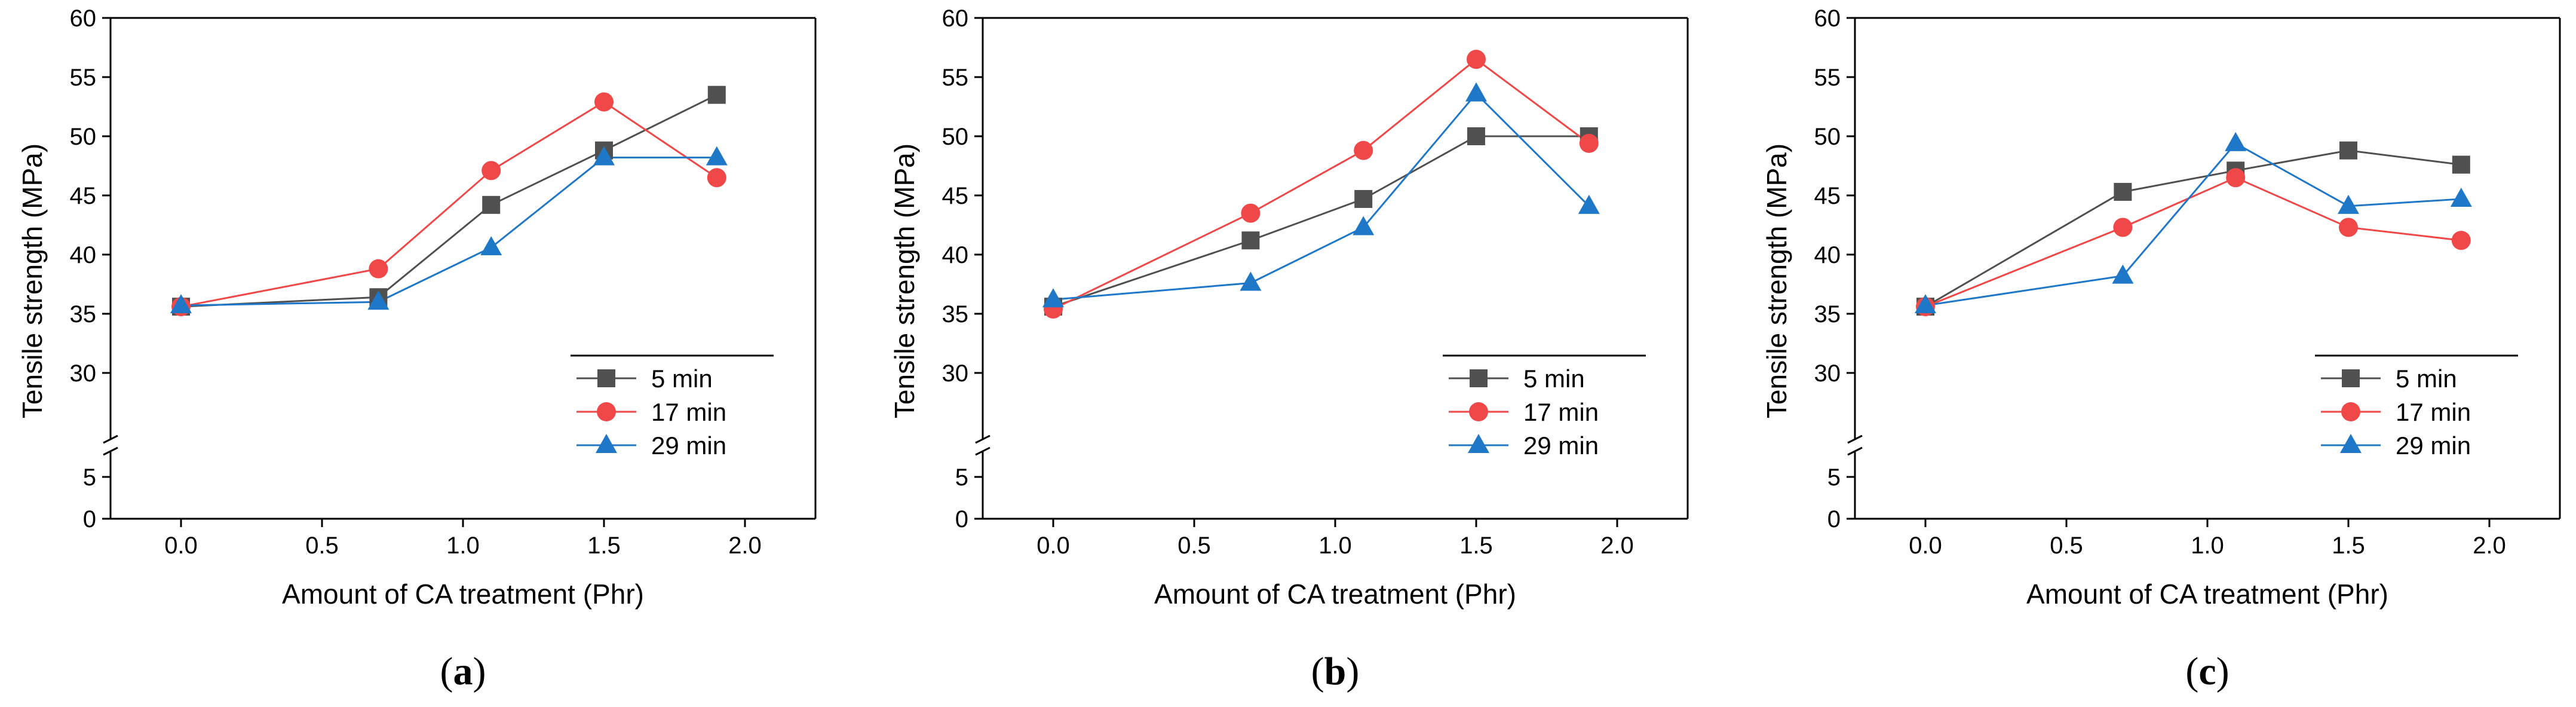 The height and width of the screenshot is (707, 2576). I want to click on panel-letter: a, so click(463, 671).